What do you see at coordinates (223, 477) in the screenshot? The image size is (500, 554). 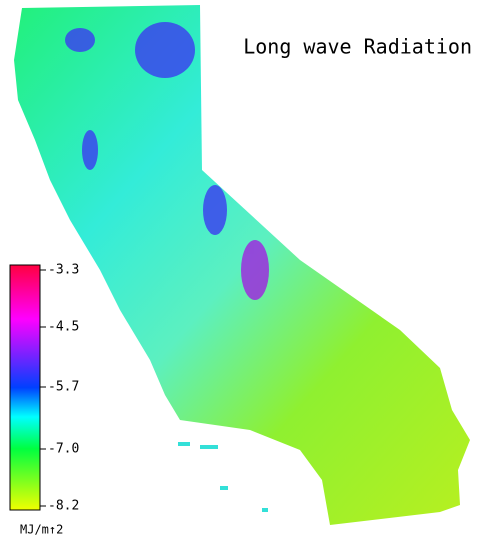 I see `islands` at bounding box center [223, 477].